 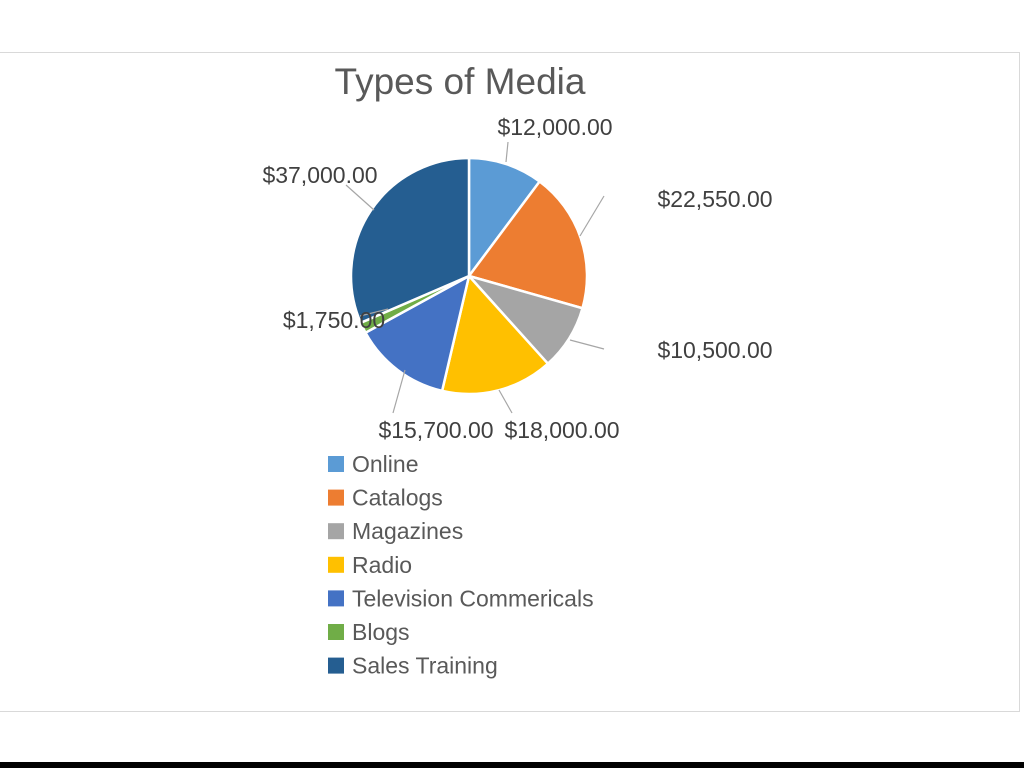 What do you see at coordinates (554, 127) in the screenshot?
I see `data-label: $12,000.00` at bounding box center [554, 127].